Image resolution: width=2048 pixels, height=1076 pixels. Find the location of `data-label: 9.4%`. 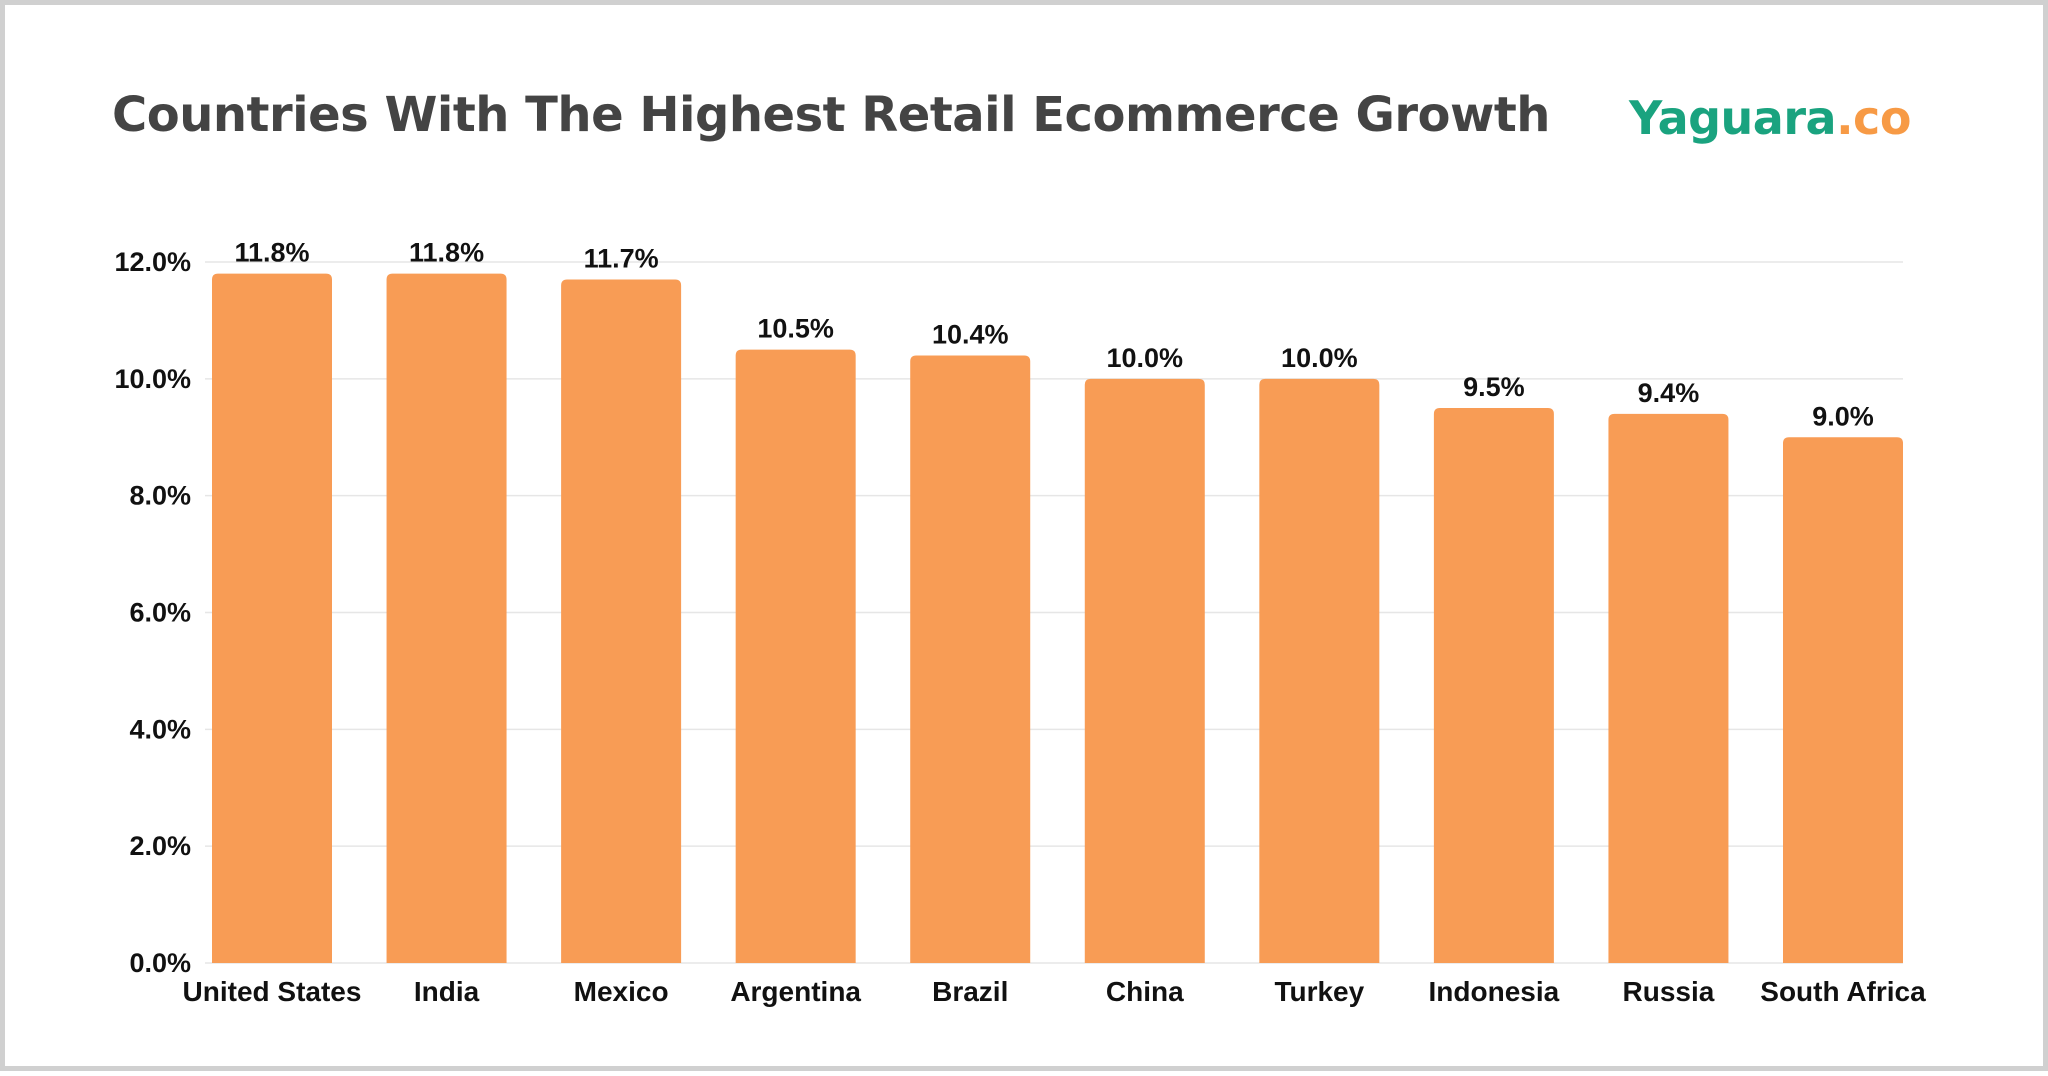

data-label: 9.4% is located at coordinates (1669, 393).